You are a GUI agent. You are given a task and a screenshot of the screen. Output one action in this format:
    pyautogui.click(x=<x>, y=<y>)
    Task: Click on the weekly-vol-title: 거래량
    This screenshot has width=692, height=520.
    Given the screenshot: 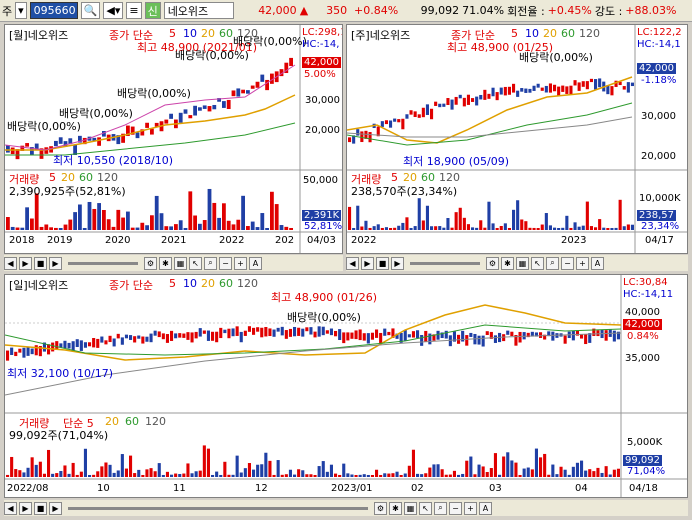 What is the action you would take?
    pyautogui.click(x=366, y=179)
    